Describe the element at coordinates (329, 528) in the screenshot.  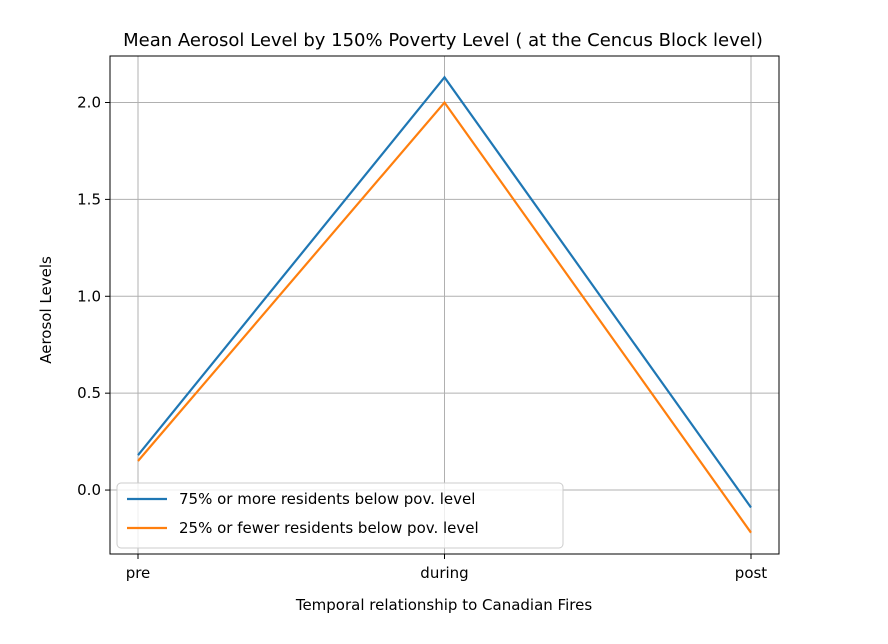
I see `legend-label: 25% or fewer residents below pov. level` at that location.